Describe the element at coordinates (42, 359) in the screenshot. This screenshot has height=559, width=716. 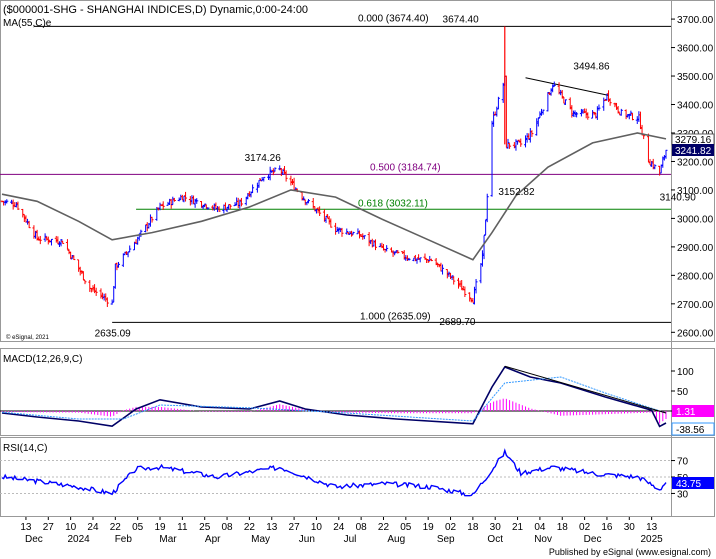
I see `macd-legend: MACD(12,26,9,C)` at that location.